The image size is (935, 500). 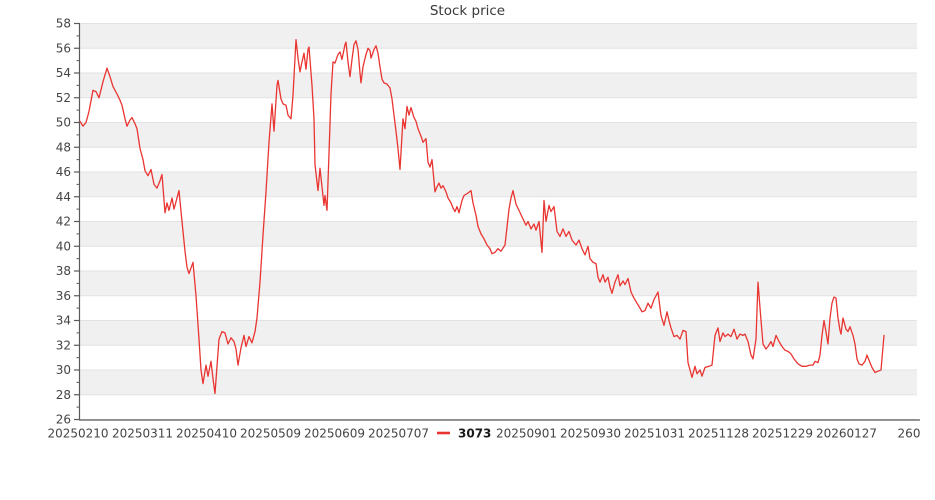 What do you see at coordinates (63, 246) in the screenshot?
I see `y-tick-label: 40` at bounding box center [63, 246].